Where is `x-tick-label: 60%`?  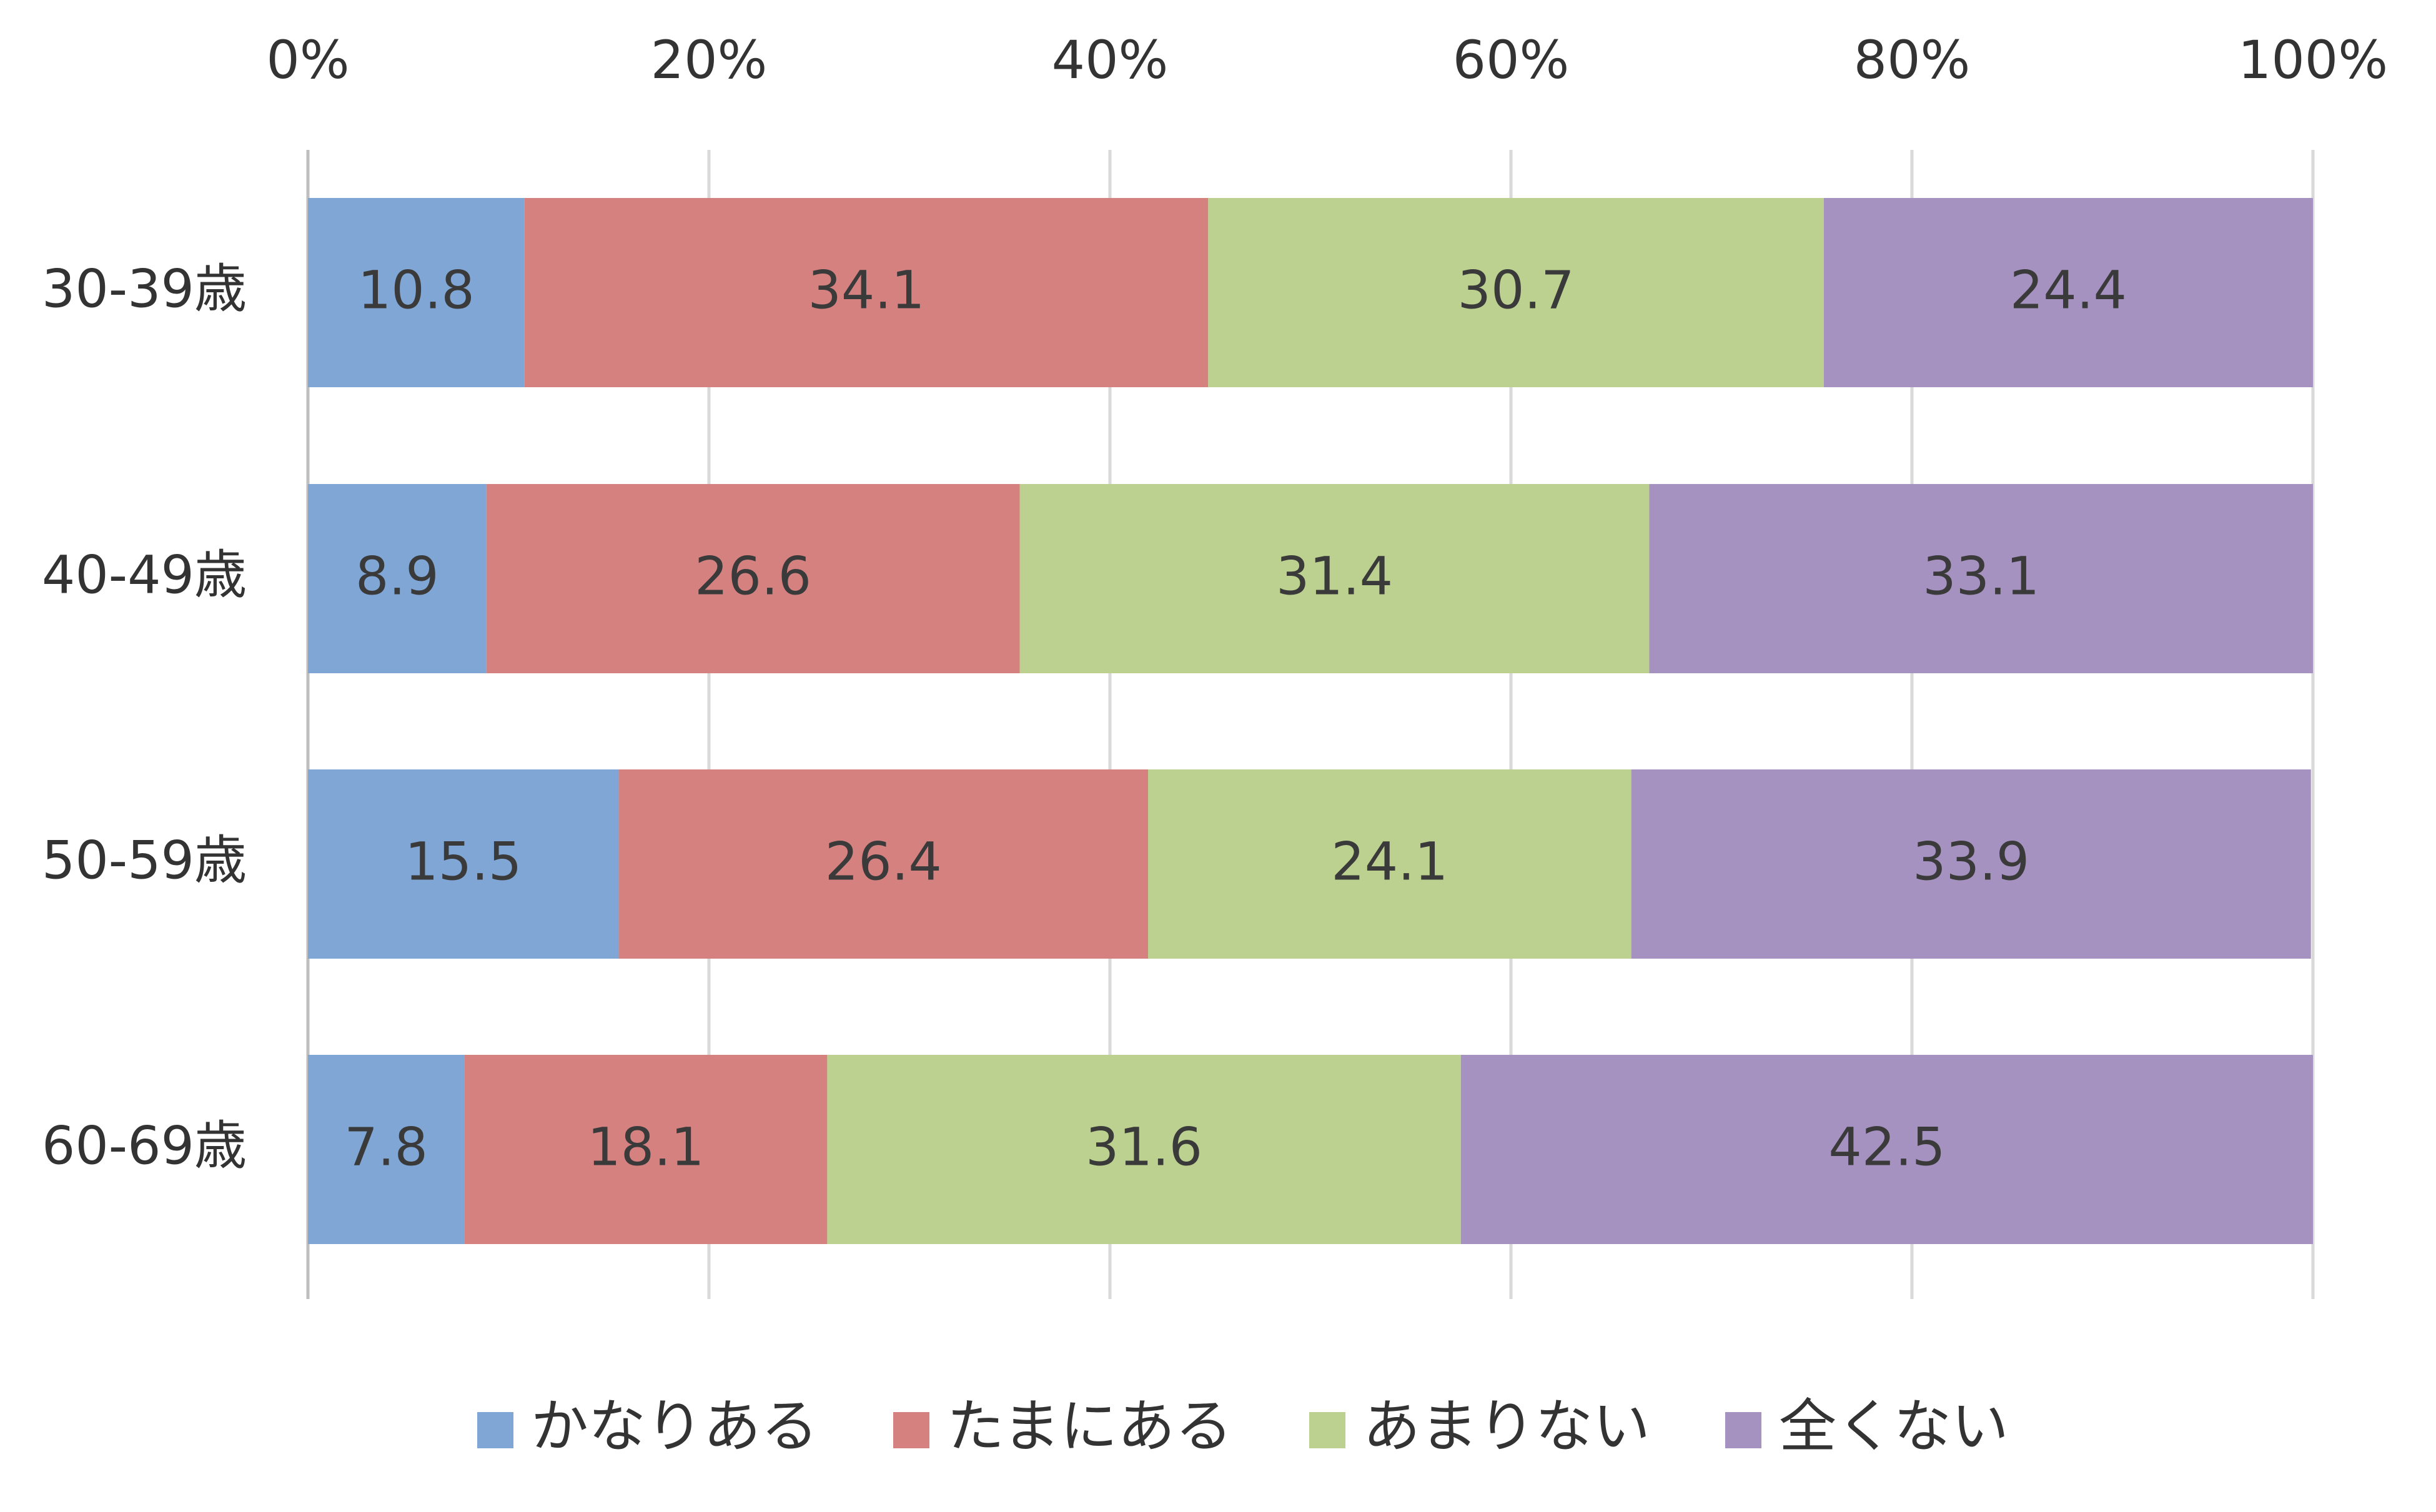 x-tick-label: 60% is located at coordinates (1511, 60).